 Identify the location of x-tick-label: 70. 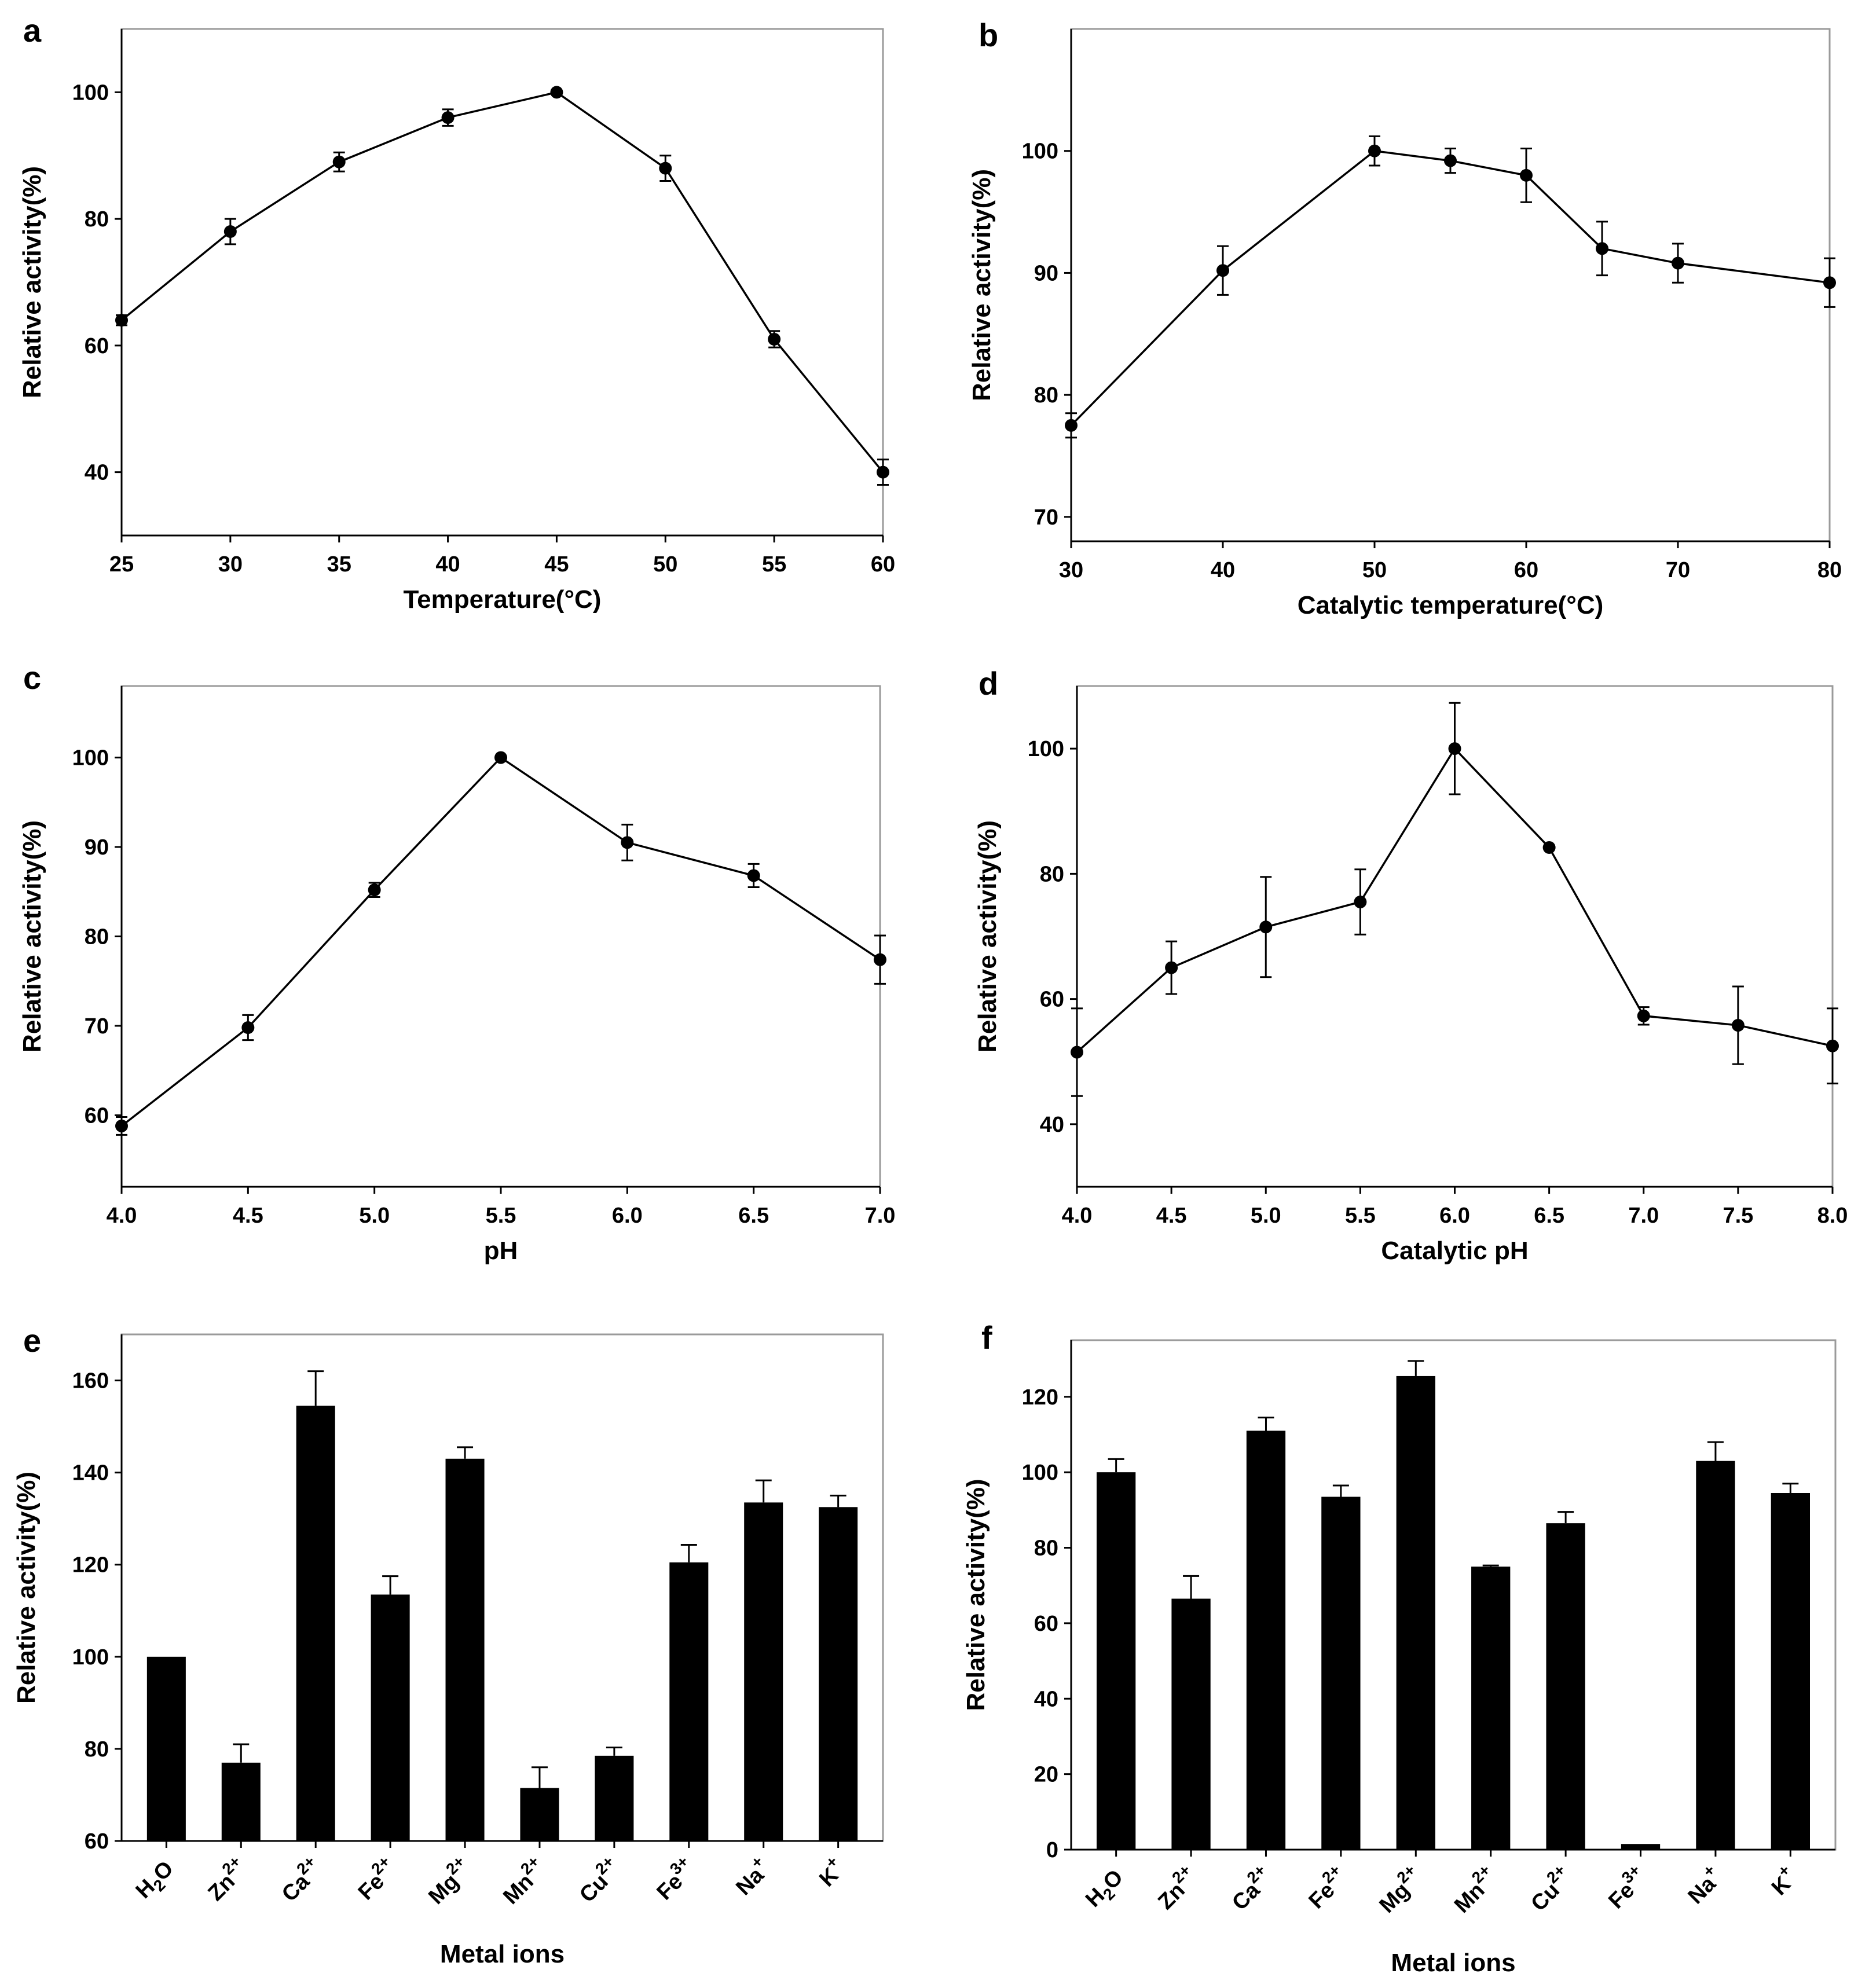
(1678, 570).